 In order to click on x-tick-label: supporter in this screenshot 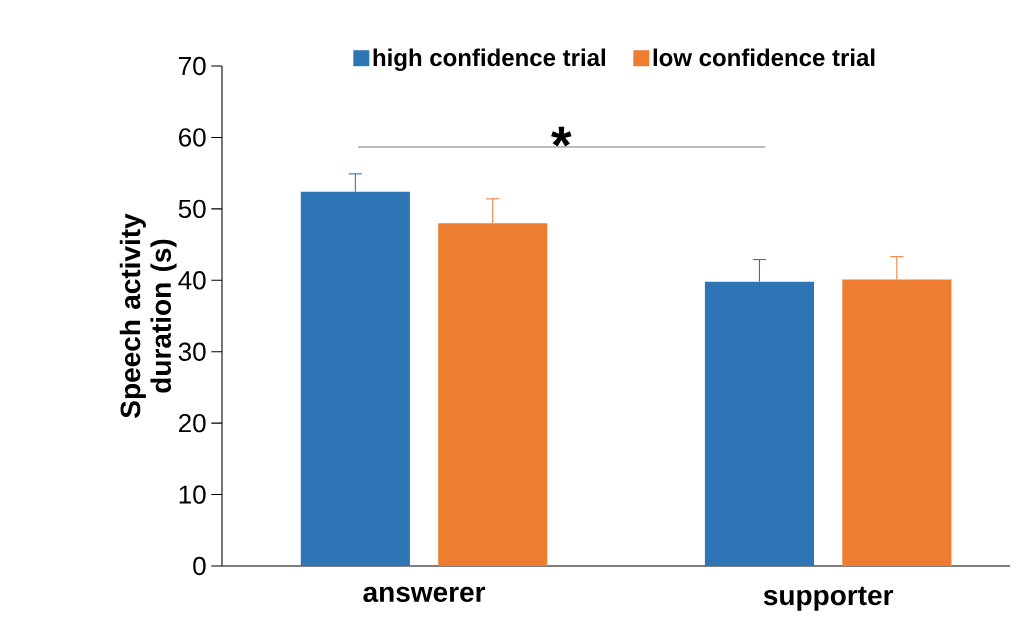, I will do `click(828, 598)`.